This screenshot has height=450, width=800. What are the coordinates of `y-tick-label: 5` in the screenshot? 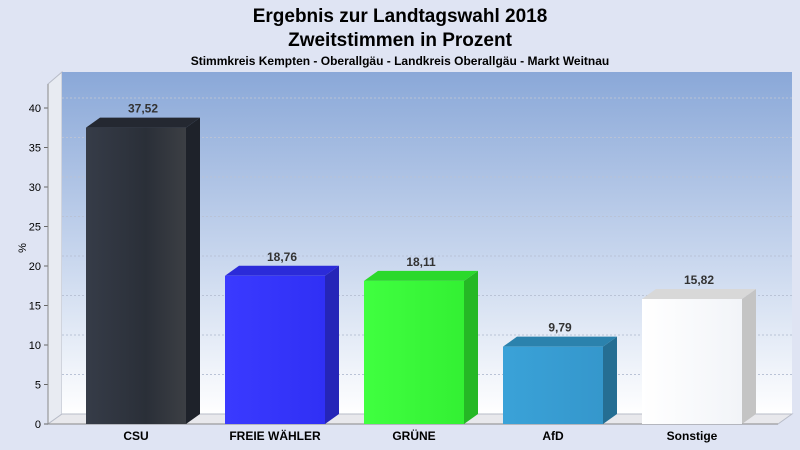 It's located at (38, 386).